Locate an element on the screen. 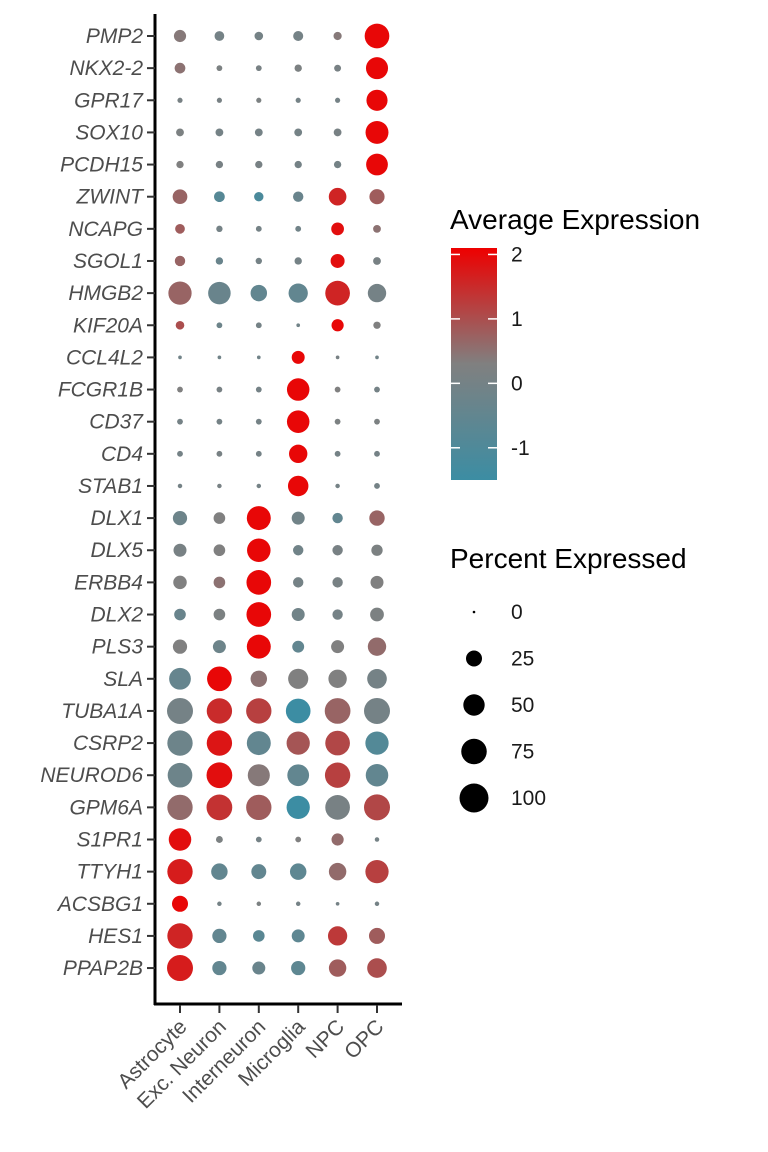 This screenshot has height=1152, width=768. dot-pcdh15-interneuron is located at coordinates (259, 164).